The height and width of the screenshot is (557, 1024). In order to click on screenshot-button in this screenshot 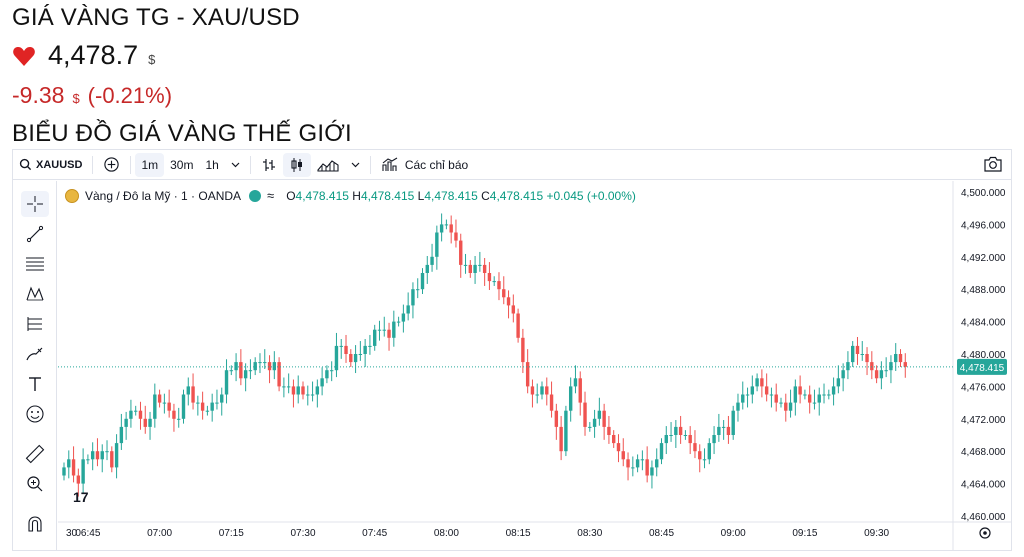, I will do `click(993, 165)`.